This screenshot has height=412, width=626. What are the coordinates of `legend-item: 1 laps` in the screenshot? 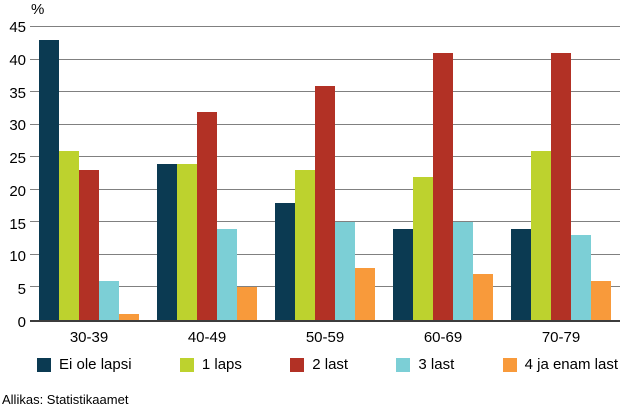 It's located at (210, 364).